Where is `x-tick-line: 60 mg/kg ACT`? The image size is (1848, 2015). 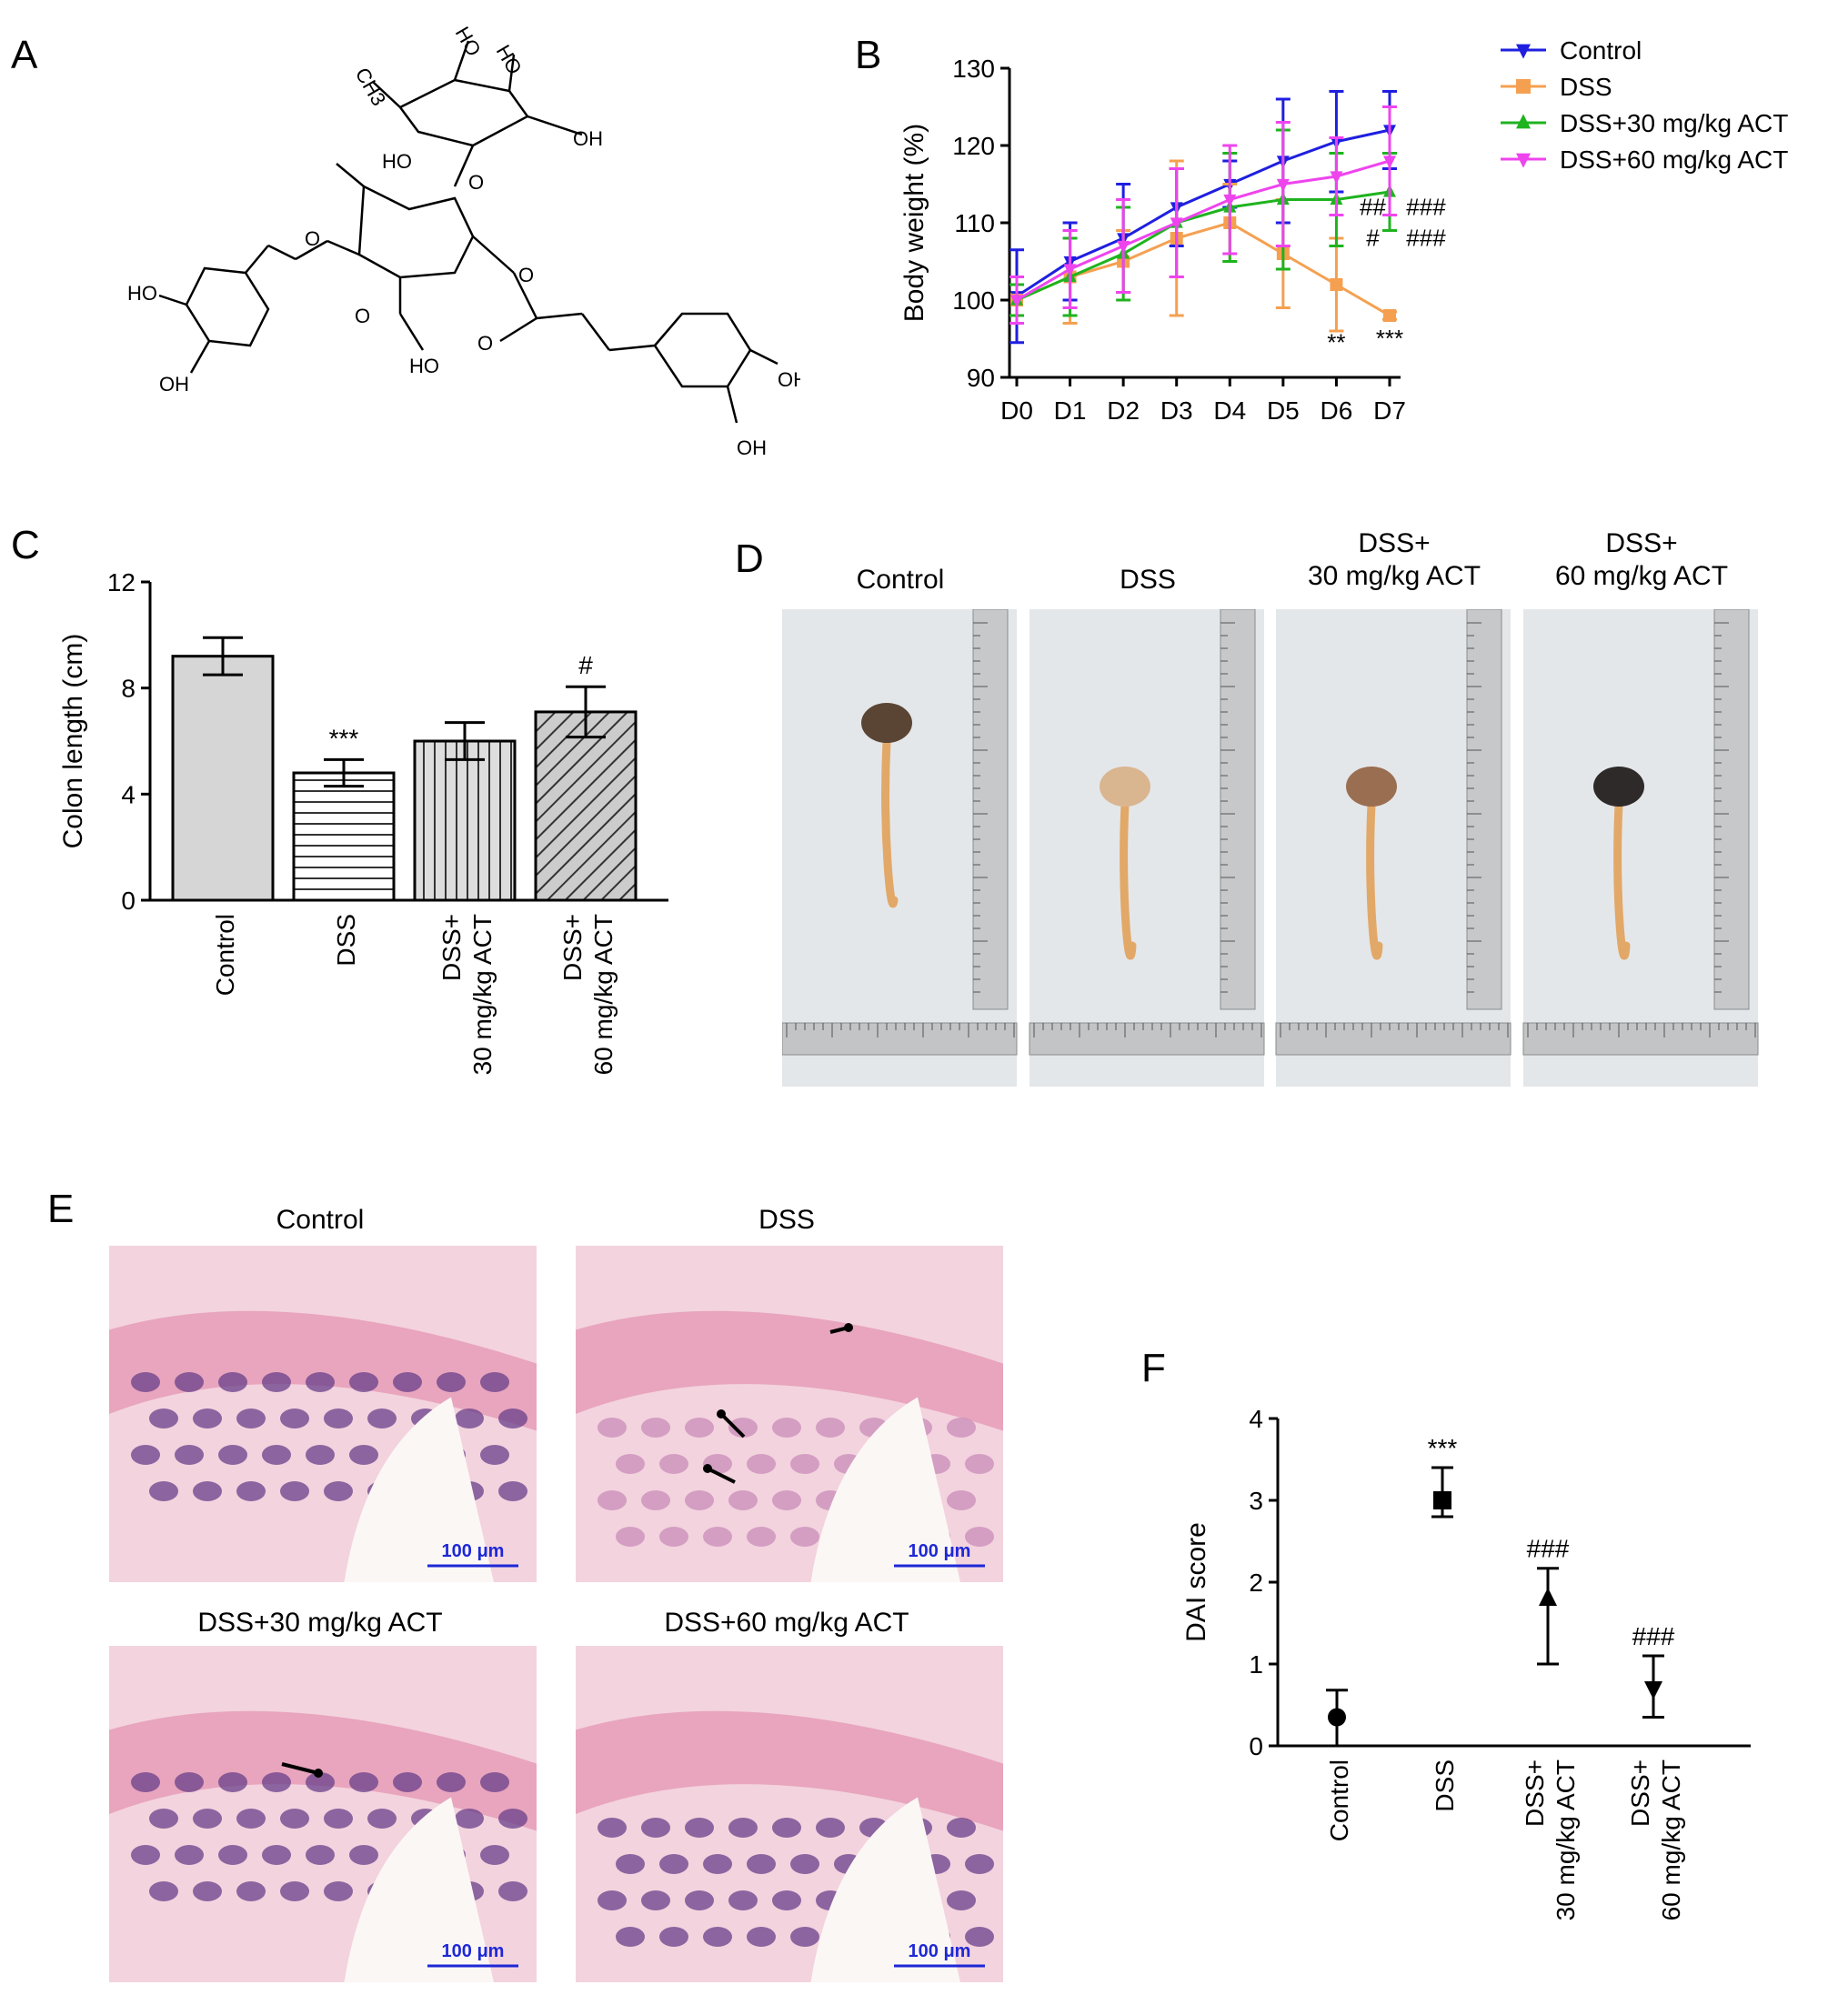
x-tick-line: 60 mg/kg ACT is located at coordinates (1671, 1840).